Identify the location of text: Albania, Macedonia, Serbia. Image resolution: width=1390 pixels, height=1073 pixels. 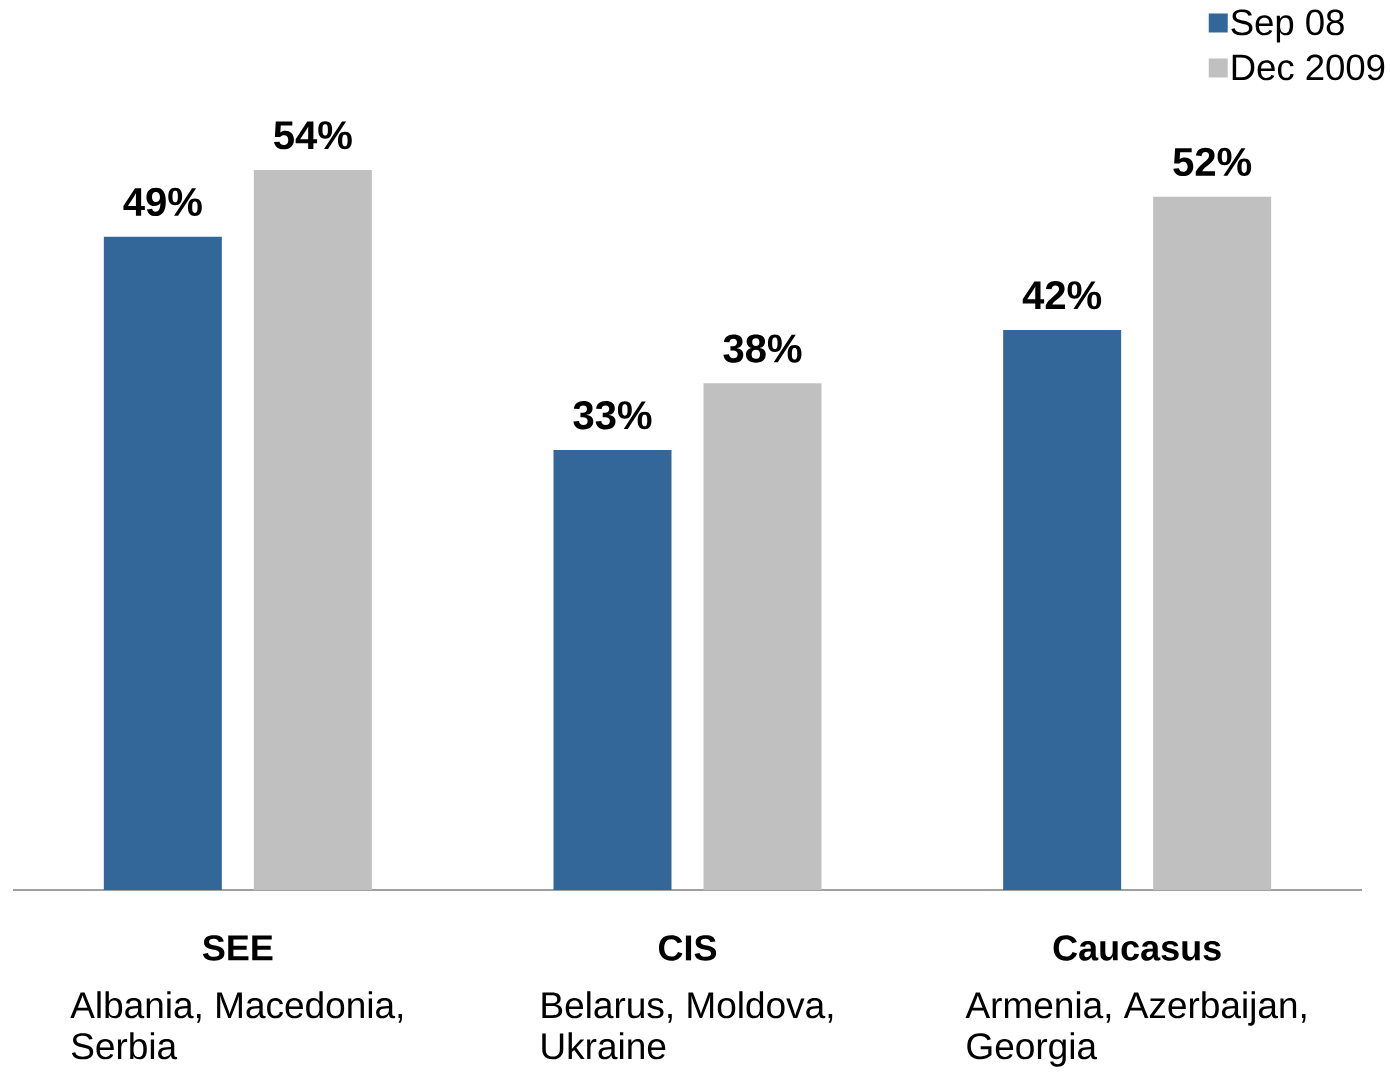
(236, 1025).